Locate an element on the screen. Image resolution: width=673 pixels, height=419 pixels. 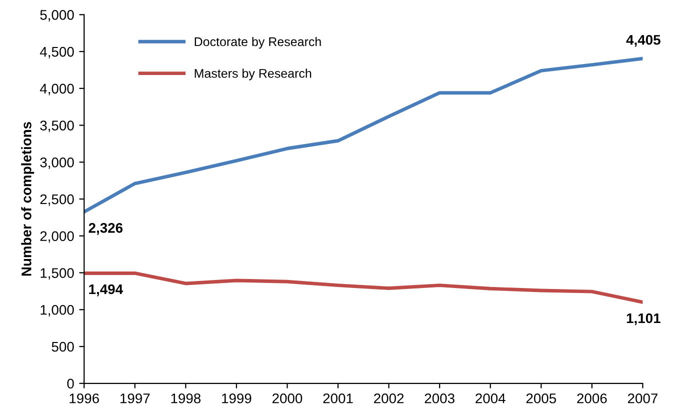
x-tick-label: 1998 is located at coordinates (186, 398).